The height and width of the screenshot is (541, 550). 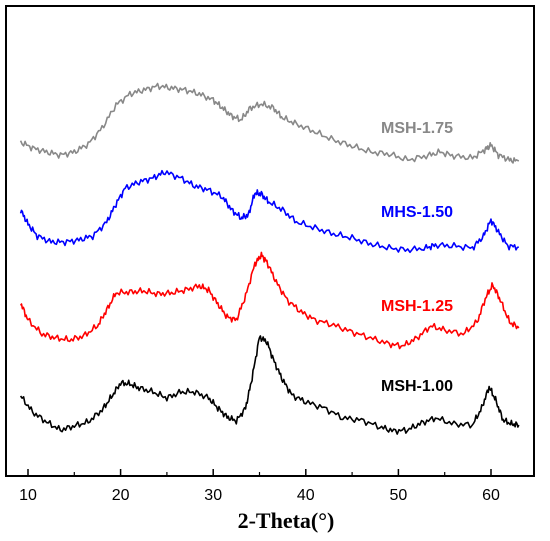 What do you see at coordinates (121, 495) in the screenshot?
I see `x-tick-label-20: 20` at bounding box center [121, 495].